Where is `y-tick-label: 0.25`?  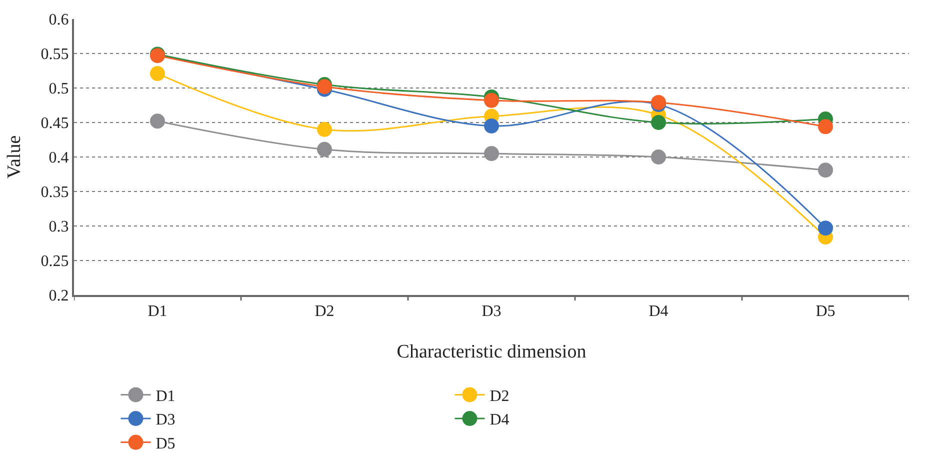 y-tick-label: 0.25 is located at coordinates (54, 261).